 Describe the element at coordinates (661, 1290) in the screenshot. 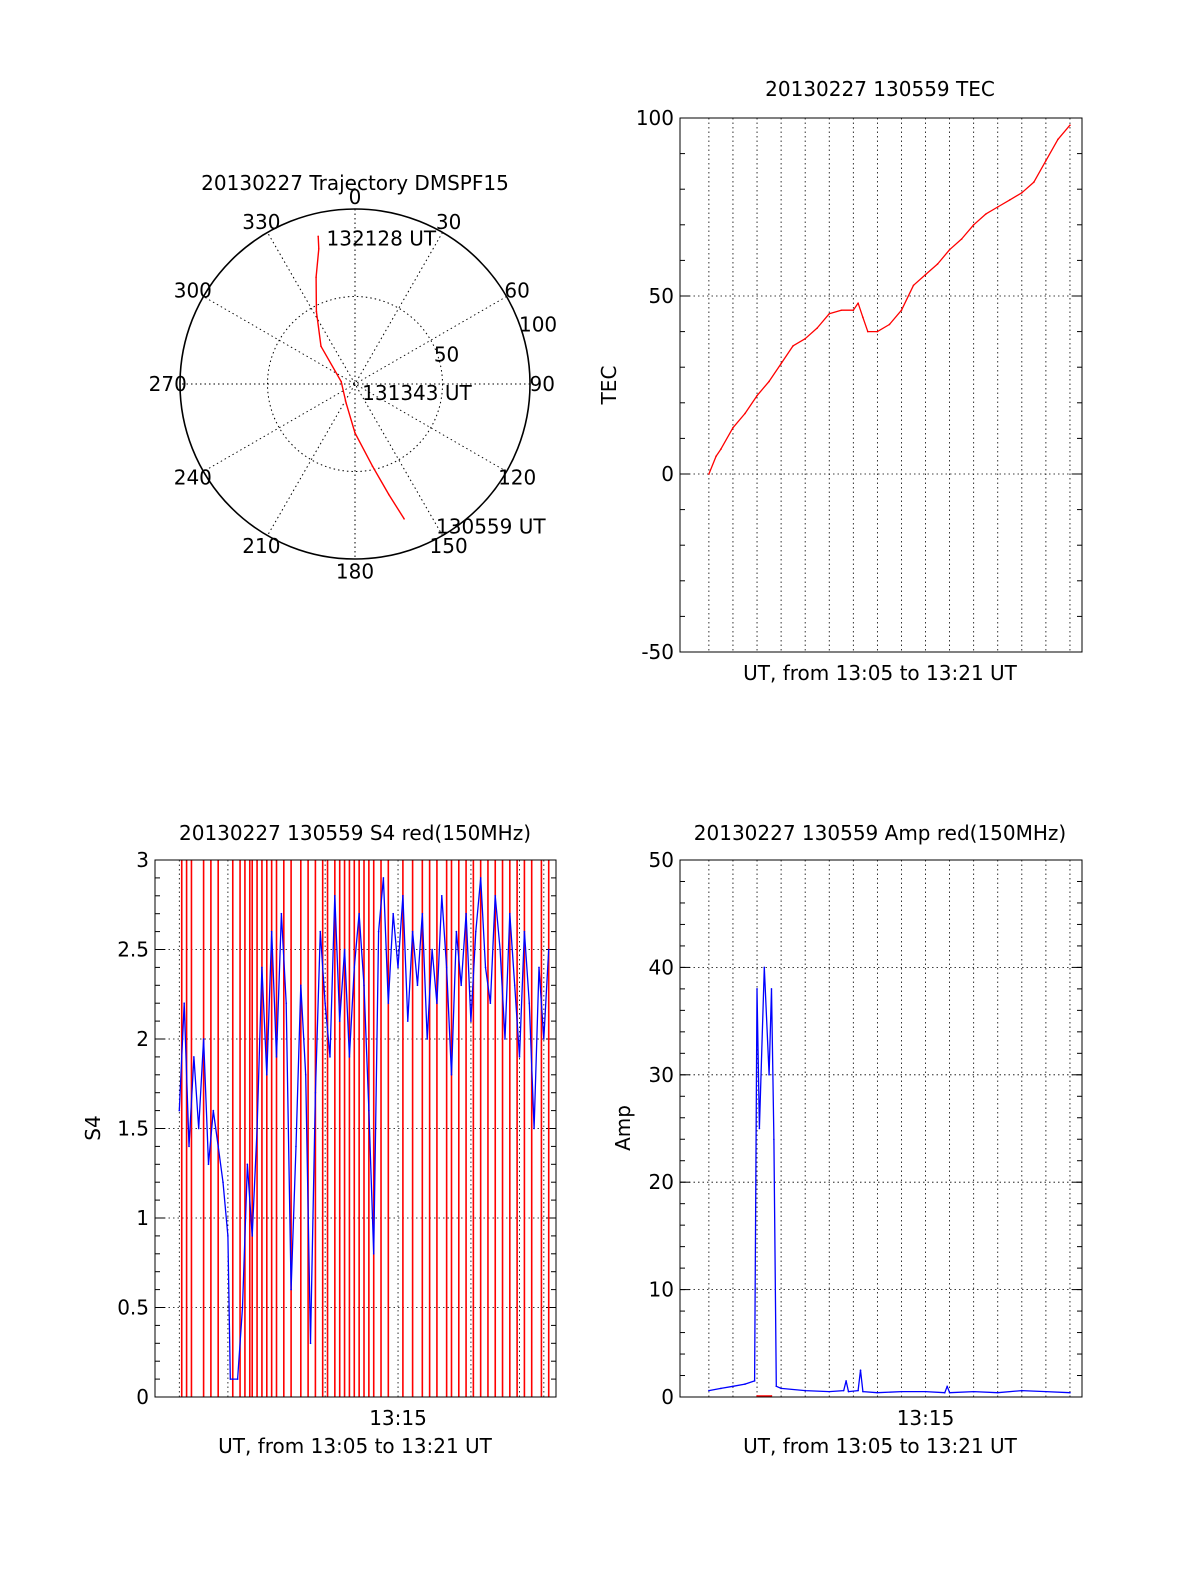

I see `amp-ytick-label-1: 10` at that location.